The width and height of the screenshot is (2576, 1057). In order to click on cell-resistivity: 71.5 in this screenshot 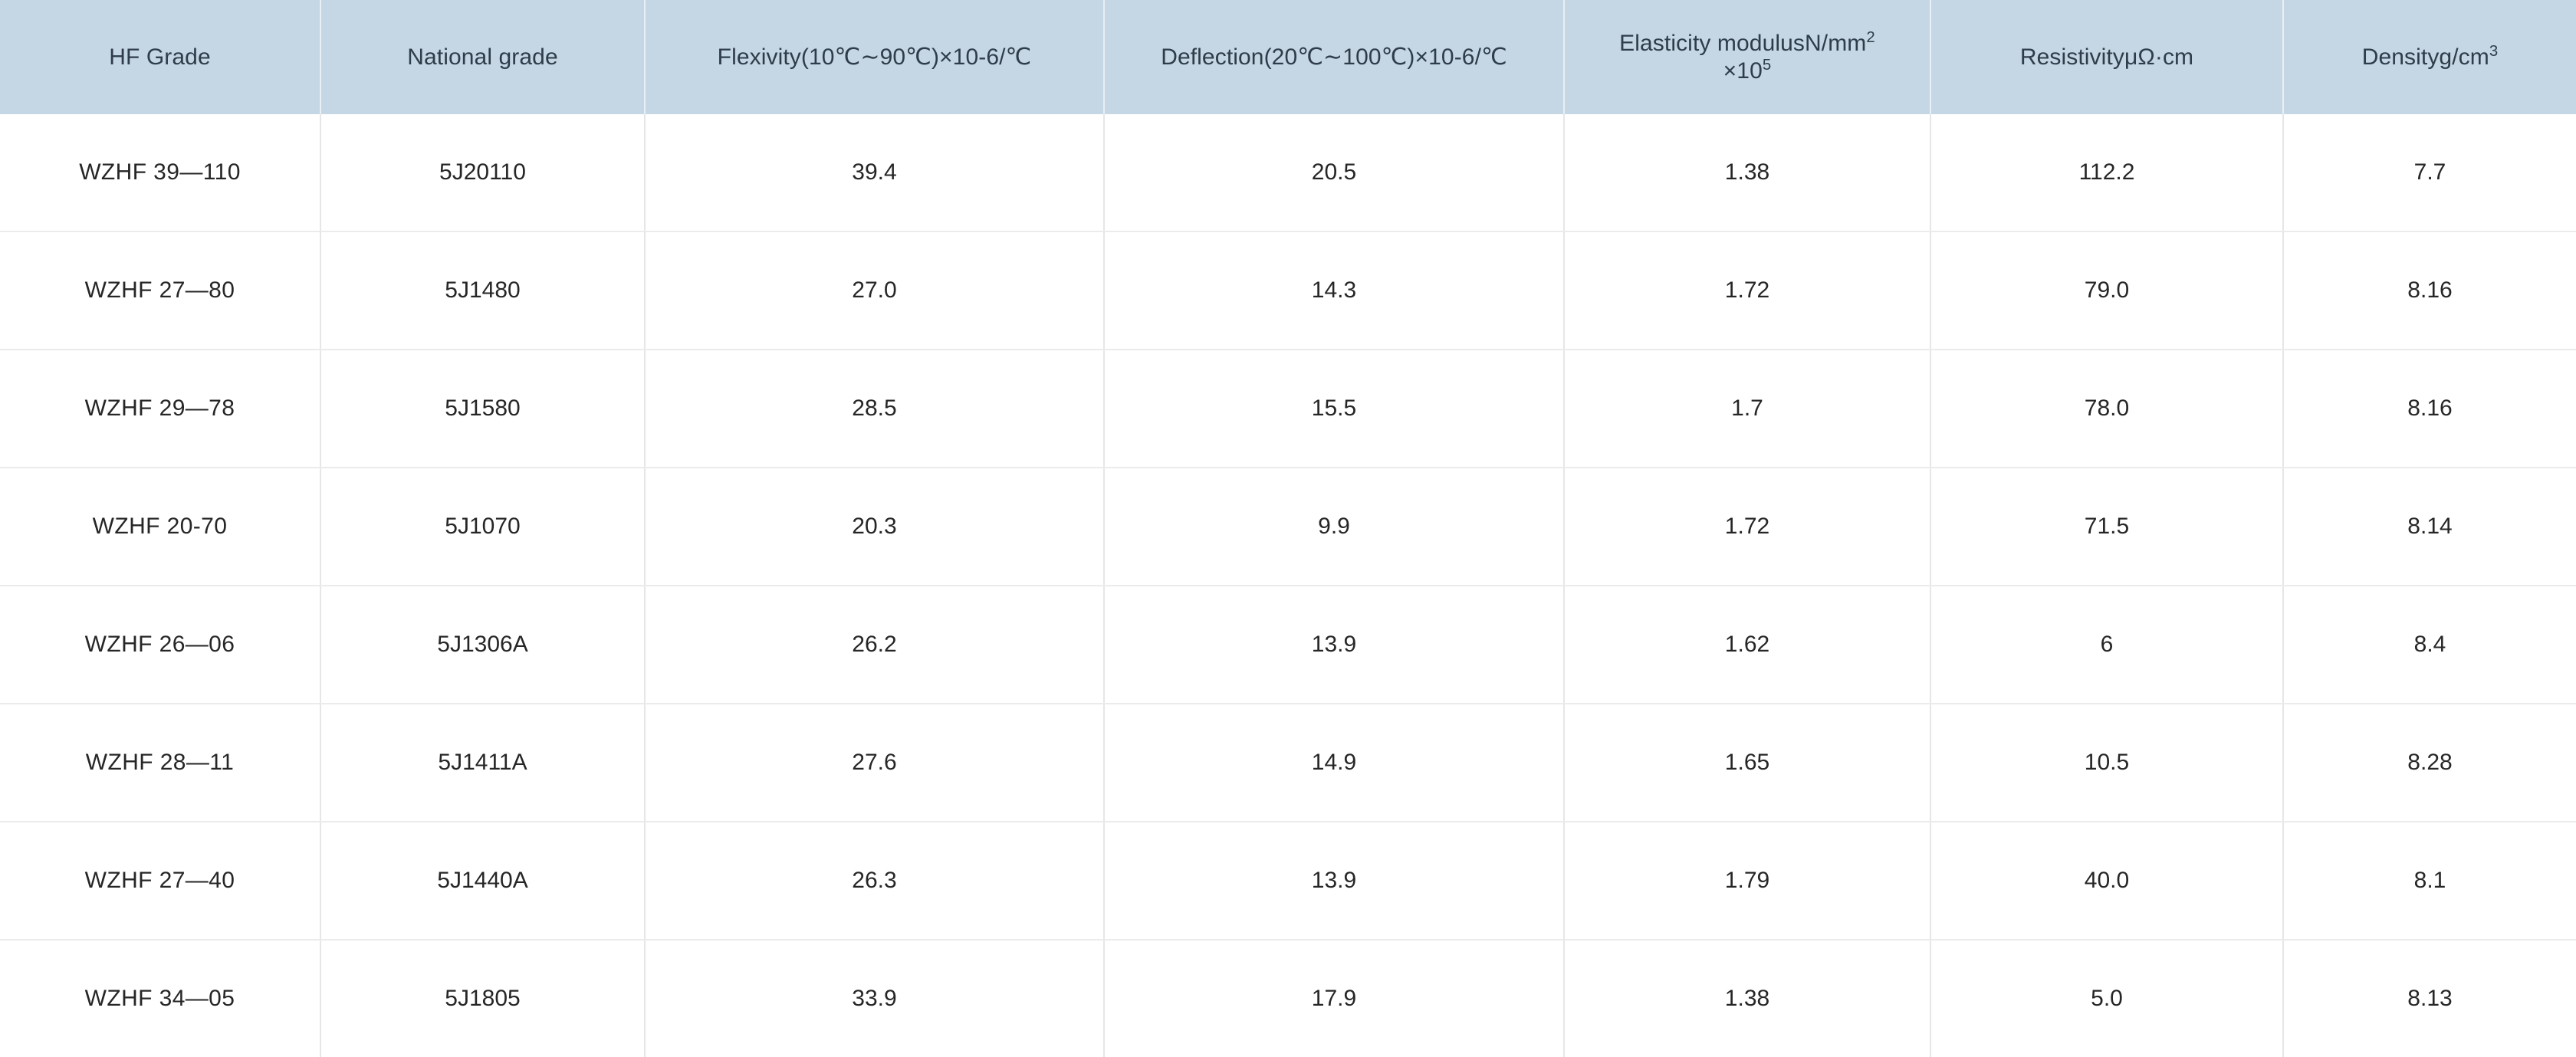, I will do `click(2107, 527)`.